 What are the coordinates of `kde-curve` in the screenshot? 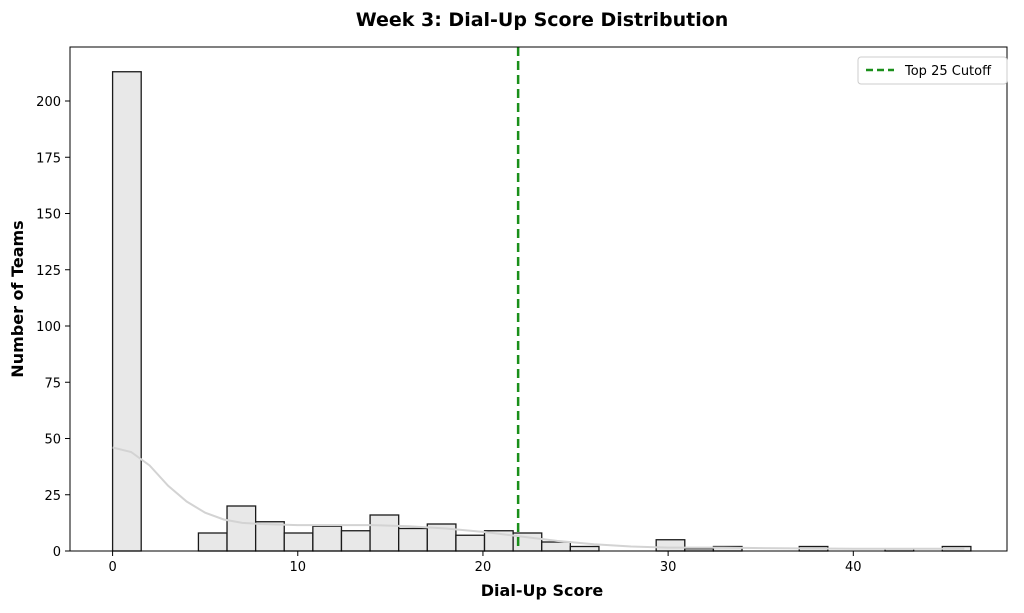 It's located at (538, 498).